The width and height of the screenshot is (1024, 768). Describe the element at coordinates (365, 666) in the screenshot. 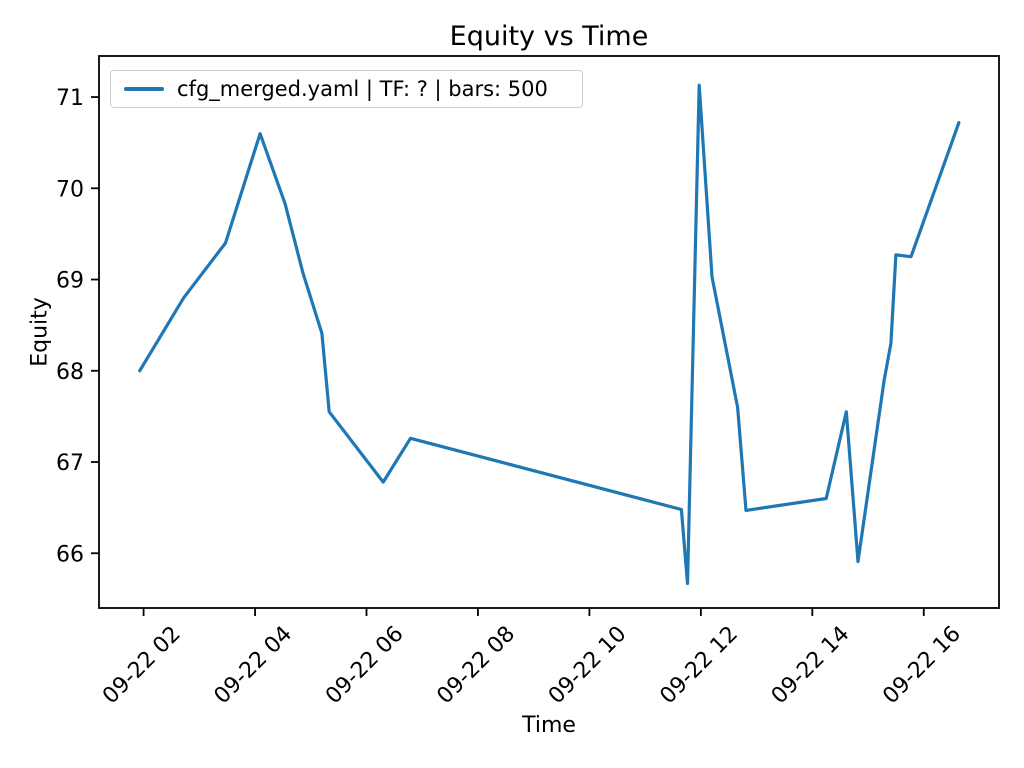

I see `x-tick-label: 09-22 06` at that location.